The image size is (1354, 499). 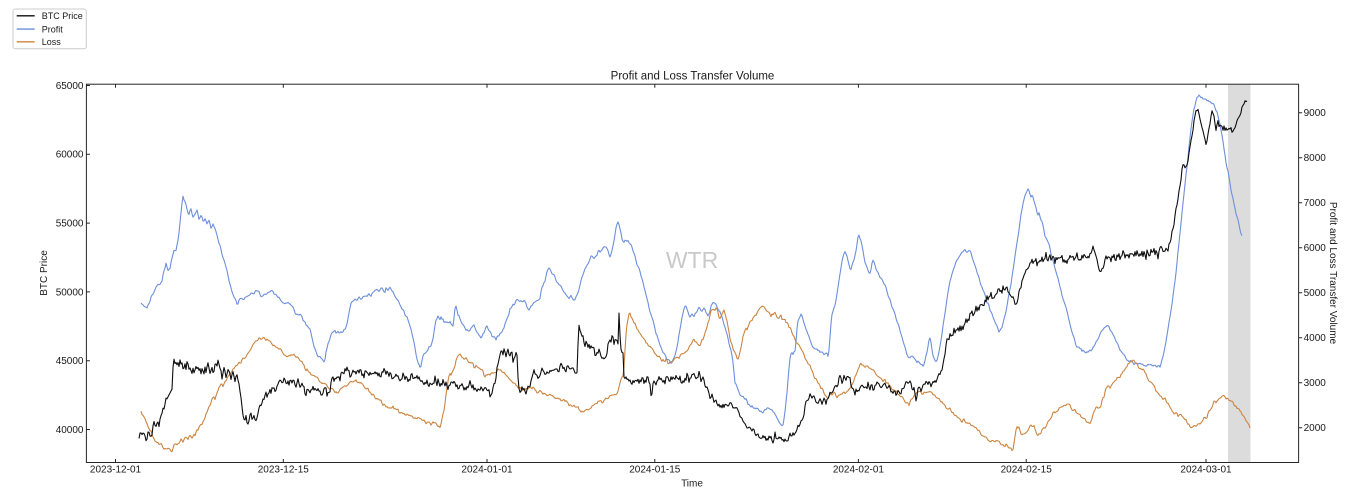 I want to click on svg-text: 4000, so click(x=1315, y=338).